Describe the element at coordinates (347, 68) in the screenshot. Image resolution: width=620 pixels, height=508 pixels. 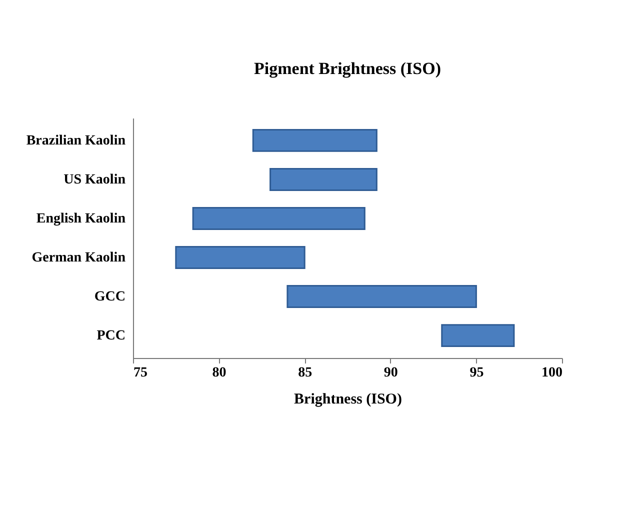
I see `chart-title: Pigment Brightness (ISO)` at that location.